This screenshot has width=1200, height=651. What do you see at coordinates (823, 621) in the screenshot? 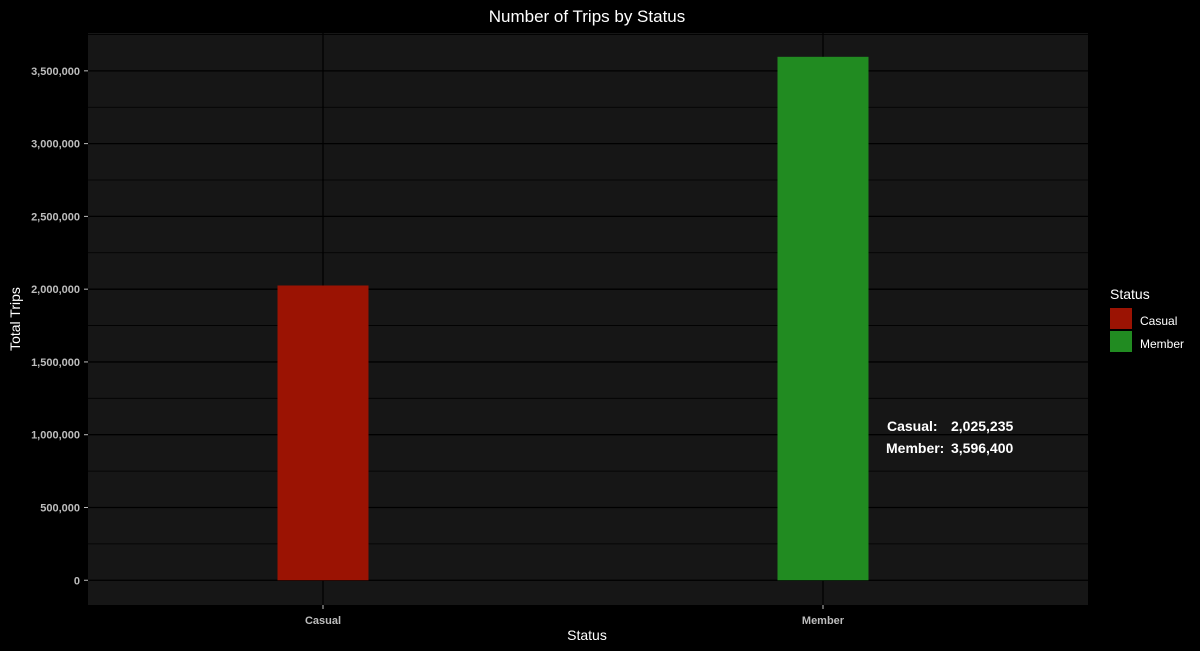
I see `x-tick-label-member: Member` at bounding box center [823, 621].